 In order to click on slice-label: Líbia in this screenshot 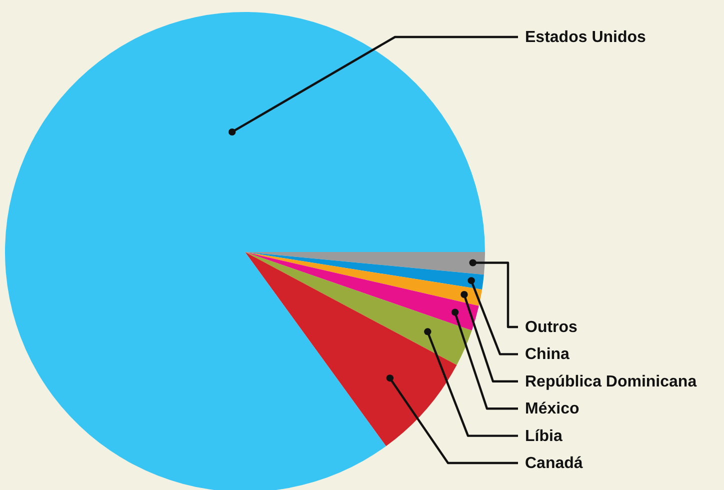, I will do `click(543, 436)`.